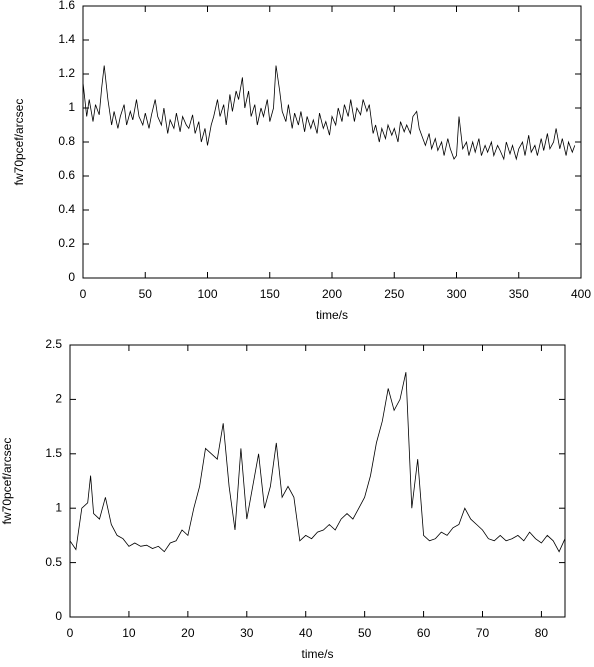 The image size is (594, 667). Describe the element at coordinates (66, 6) in the screenshot. I see `y-tick-label: 1.6` at that location.